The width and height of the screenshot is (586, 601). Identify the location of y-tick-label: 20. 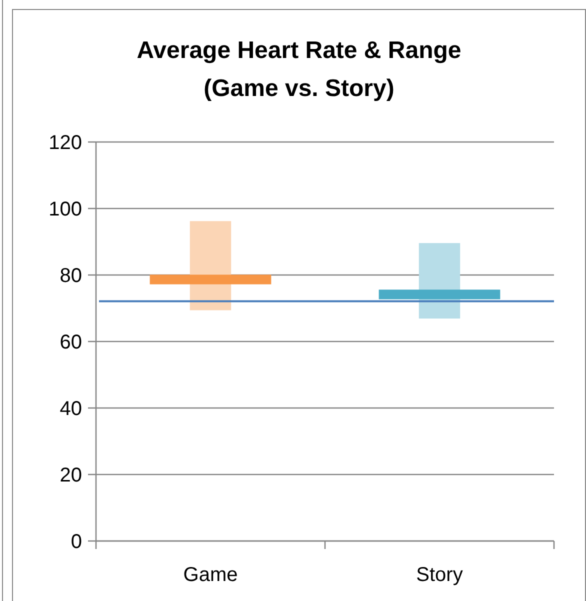
(71, 475).